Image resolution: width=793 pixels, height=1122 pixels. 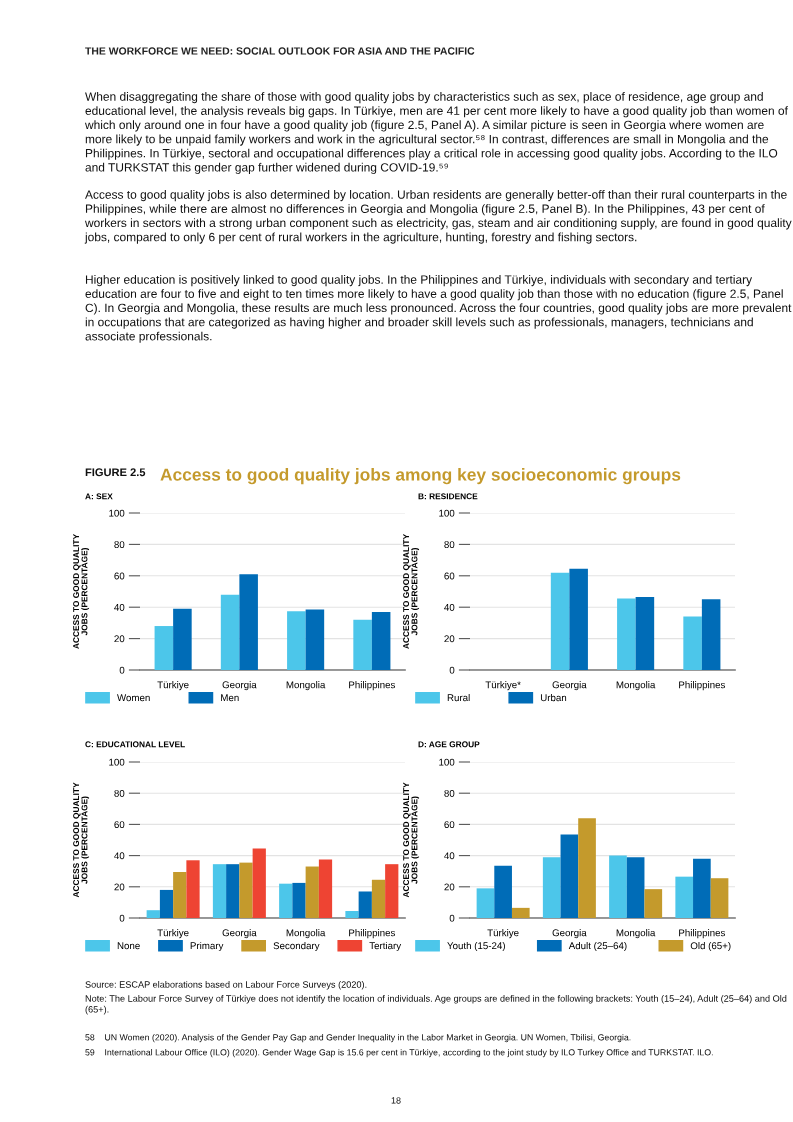 What do you see at coordinates (436, 1005) in the screenshot?
I see `text: Note: The Labour Force Survey of Türkiye does not identify the location of individuals. Age groups are defined in the following brackets: Youth (15–24), Adult (25–64) and Old (65+).` at bounding box center [436, 1005].